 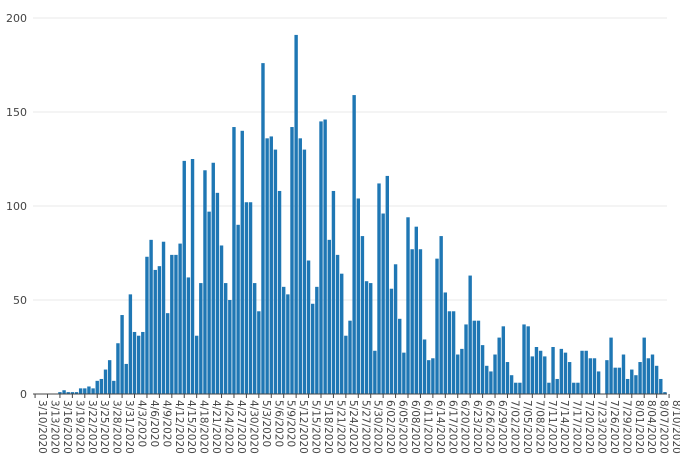 I want to click on x-tick-28: 6/02/2020, so click(x=389, y=424).